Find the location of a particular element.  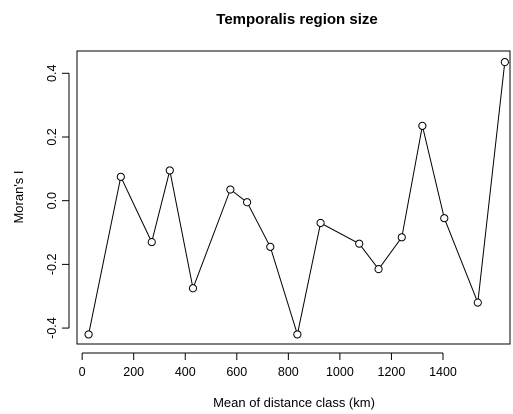

x-tick-label: 0 is located at coordinates (82, 372).